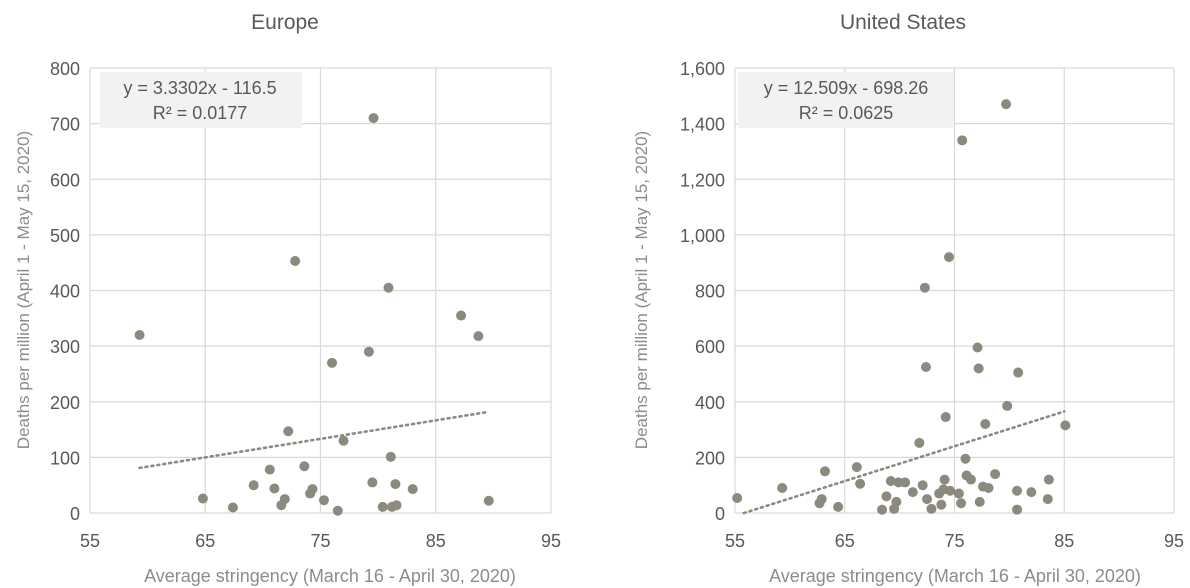 The height and width of the screenshot is (588, 1190). Describe the element at coordinates (846, 88) in the screenshot. I see `trendline-equation: y = 12.509x - 698.26` at that location.